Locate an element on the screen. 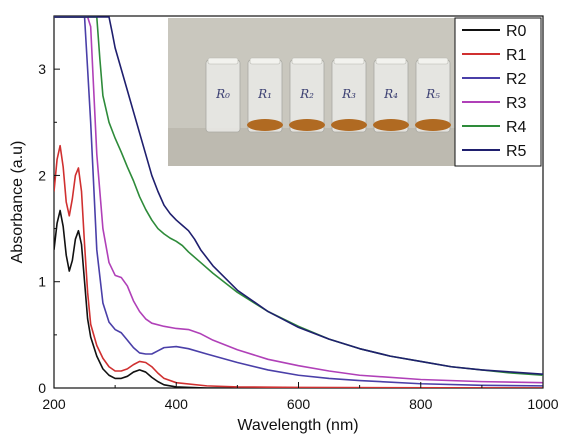  vial-label: R₂ is located at coordinates (306, 94).